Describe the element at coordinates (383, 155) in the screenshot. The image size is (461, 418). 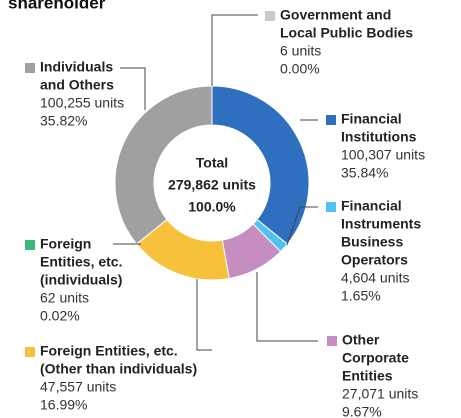
I see `units-label: 100,307 units` at that location.